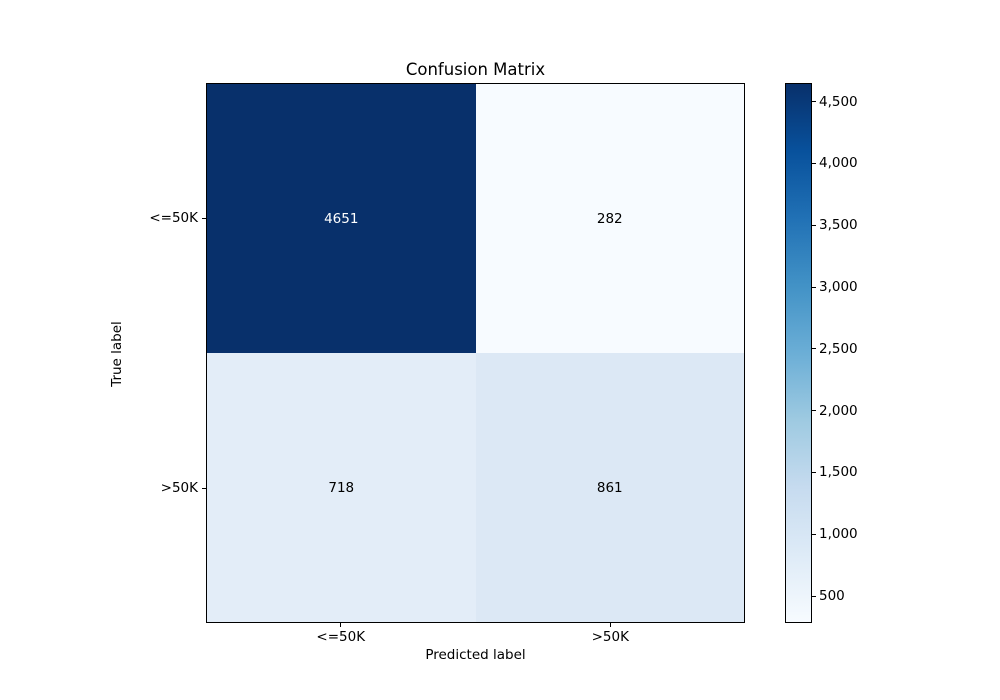 The image size is (1000, 700). What do you see at coordinates (179, 488) in the screenshot?
I see `y-tick-label: >50K` at bounding box center [179, 488].